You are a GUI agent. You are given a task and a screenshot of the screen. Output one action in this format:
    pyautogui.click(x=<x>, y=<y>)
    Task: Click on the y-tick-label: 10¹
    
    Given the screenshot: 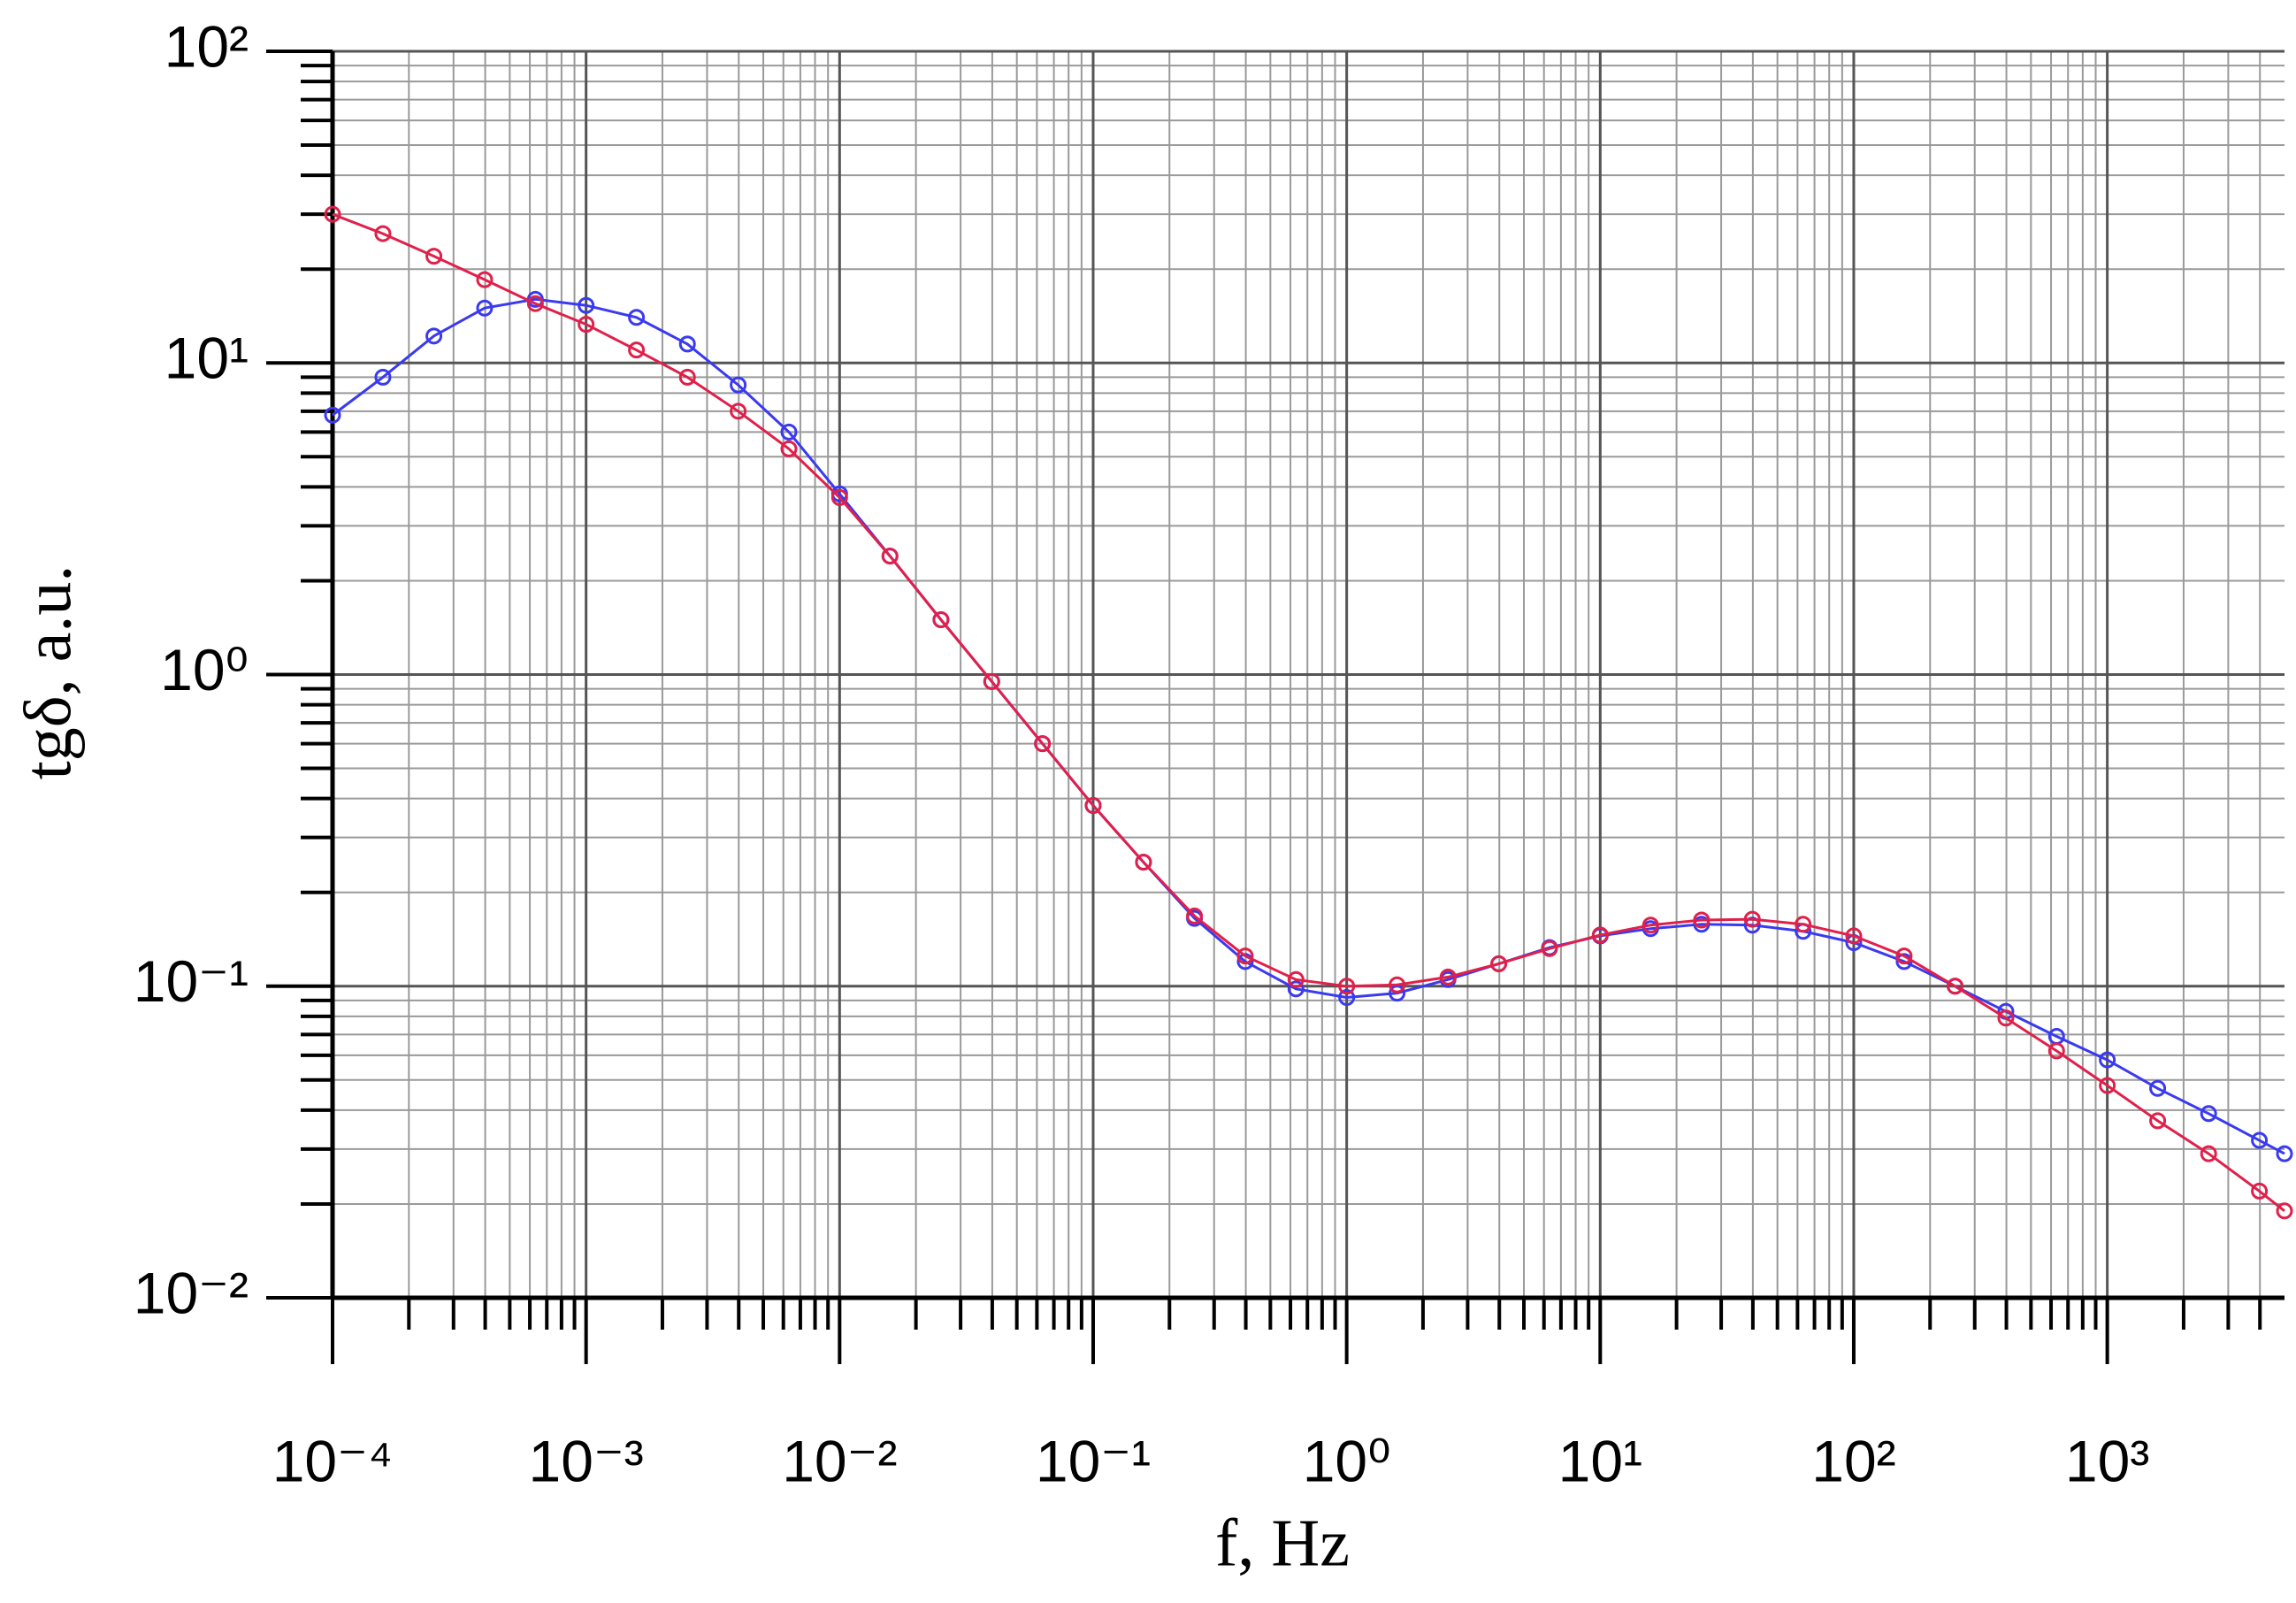 What is the action you would take?
    pyautogui.click(x=207, y=358)
    